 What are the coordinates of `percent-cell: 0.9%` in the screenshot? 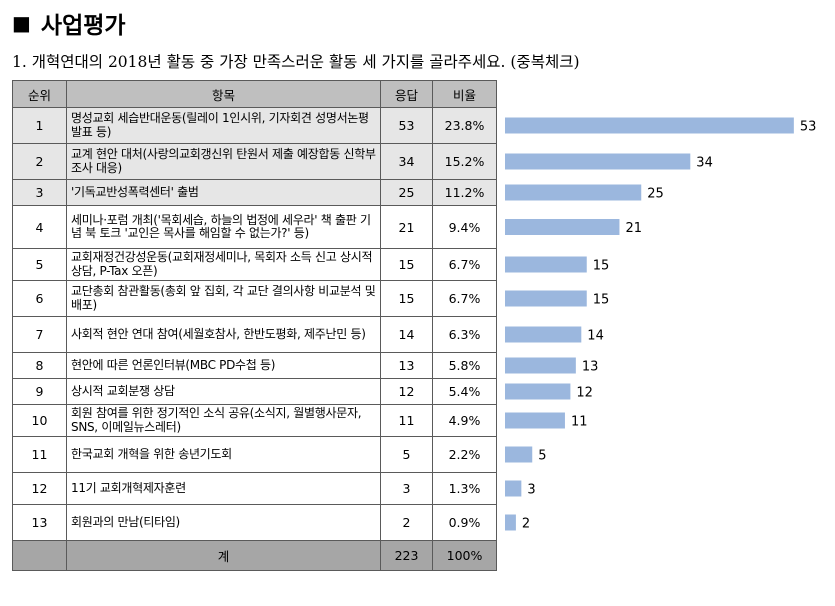 It's located at (464, 522).